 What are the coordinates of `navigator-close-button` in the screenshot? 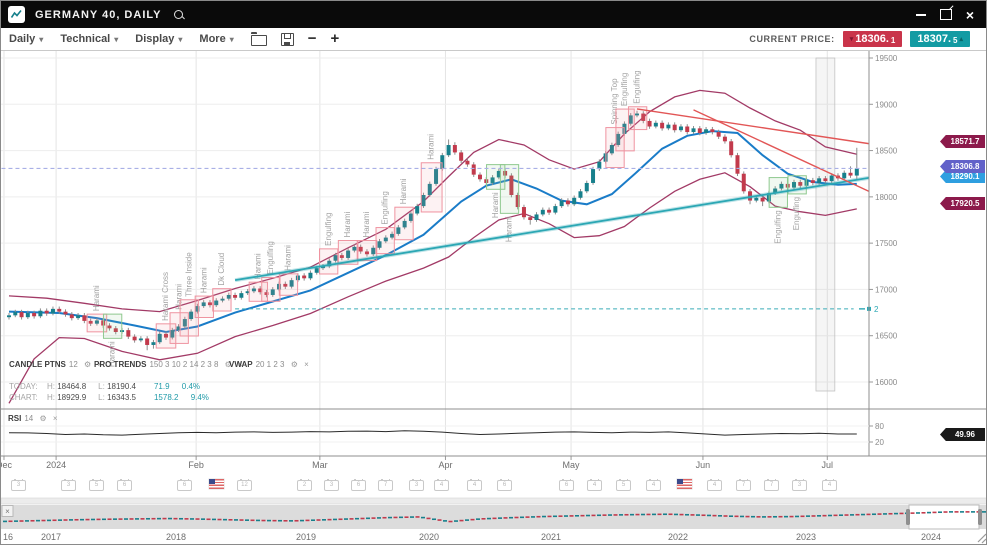 It's located at (7, 511).